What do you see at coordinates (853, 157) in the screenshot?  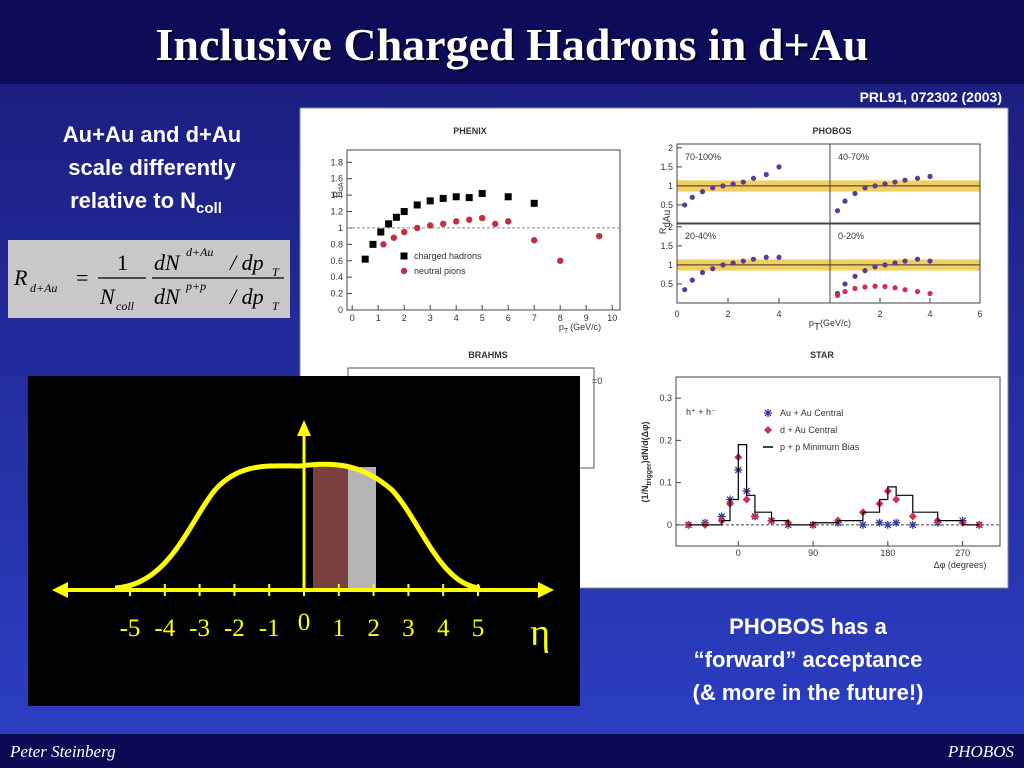 I see `panel-label: 40-70%` at bounding box center [853, 157].